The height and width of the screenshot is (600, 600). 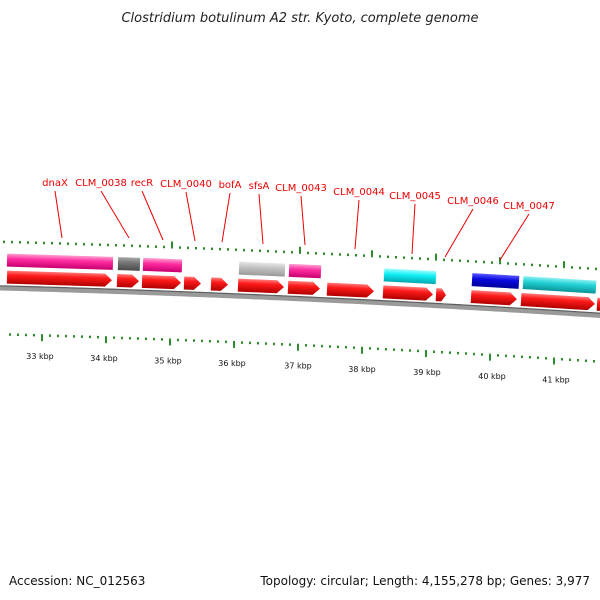 I want to click on scale-label: 36 kbp, so click(x=232, y=363).